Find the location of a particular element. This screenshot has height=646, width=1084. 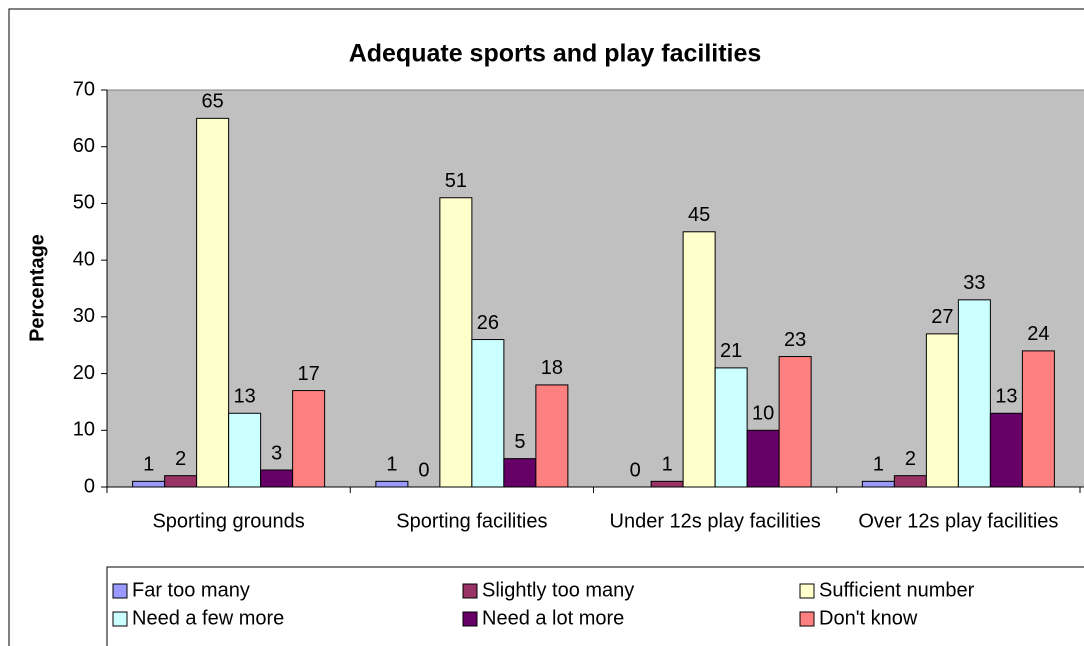

chart-title: Adequate sports and play facilities is located at coordinates (555, 54).